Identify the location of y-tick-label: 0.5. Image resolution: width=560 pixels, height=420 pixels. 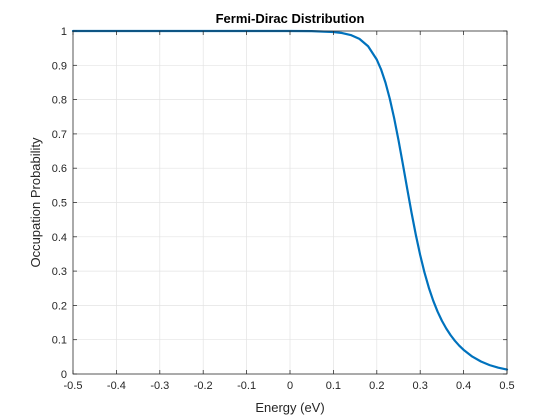
(59, 204).